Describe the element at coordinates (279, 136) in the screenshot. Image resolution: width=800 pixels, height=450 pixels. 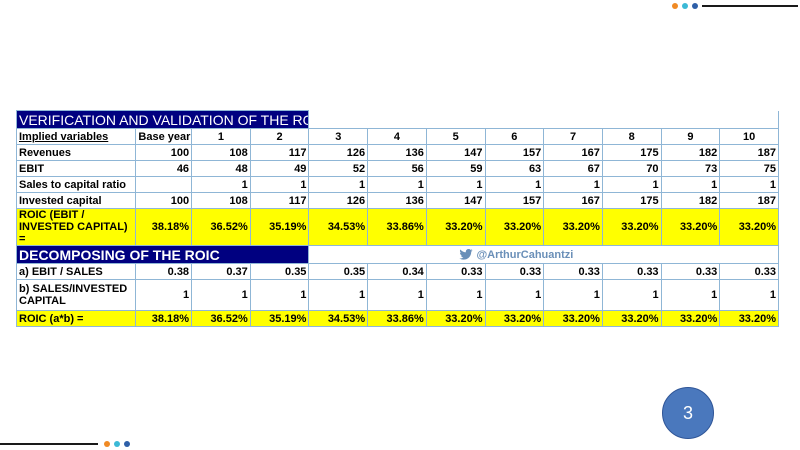
I see `header-cell: 2` at that location.